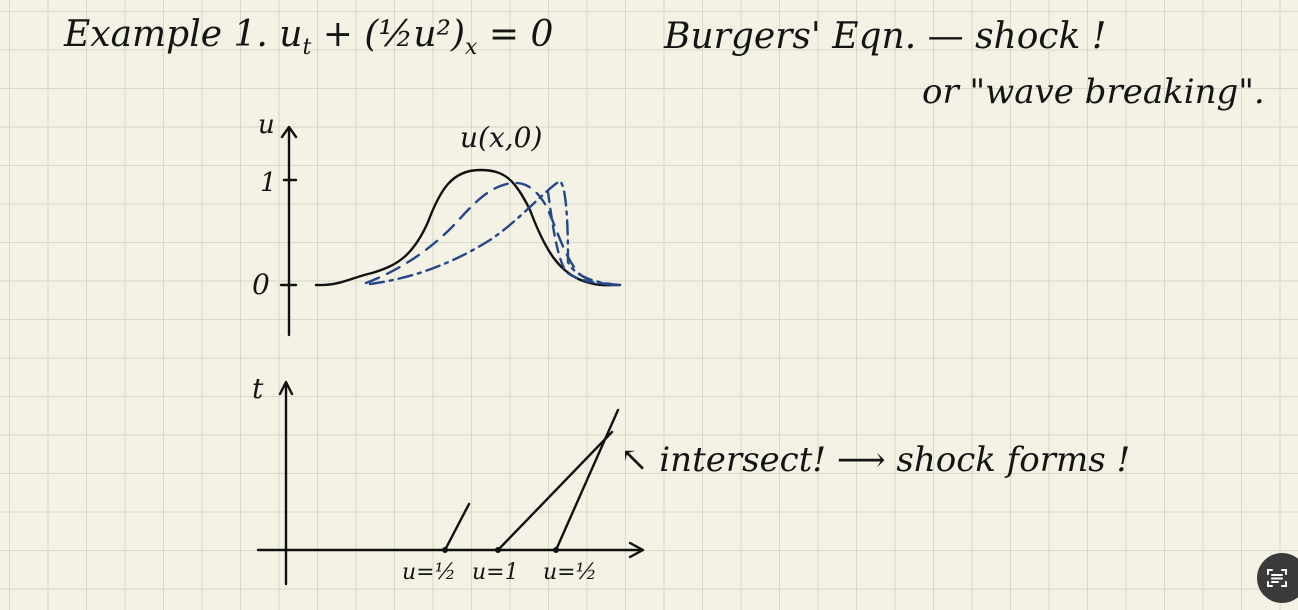 This screenshot has height=610, width=1298. Describe the element at coordinates (268, 183) in the screenshot. I see `tick-label-1: 1` at that location.